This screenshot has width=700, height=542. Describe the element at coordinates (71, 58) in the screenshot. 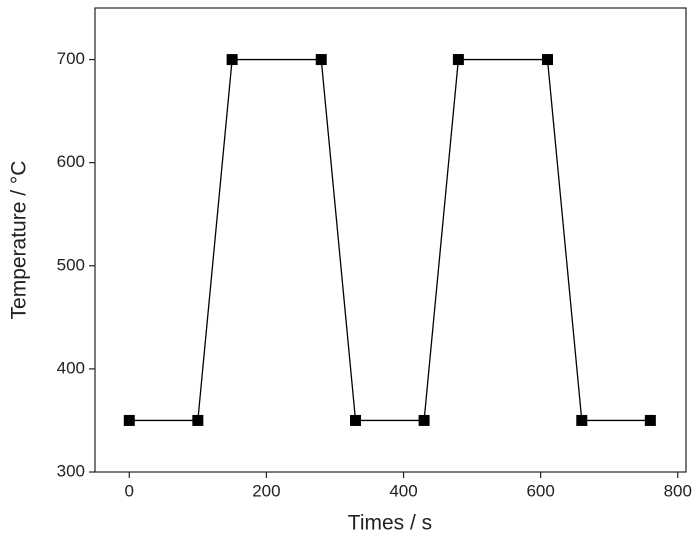

I see `y-tick-label: 700` at that location.